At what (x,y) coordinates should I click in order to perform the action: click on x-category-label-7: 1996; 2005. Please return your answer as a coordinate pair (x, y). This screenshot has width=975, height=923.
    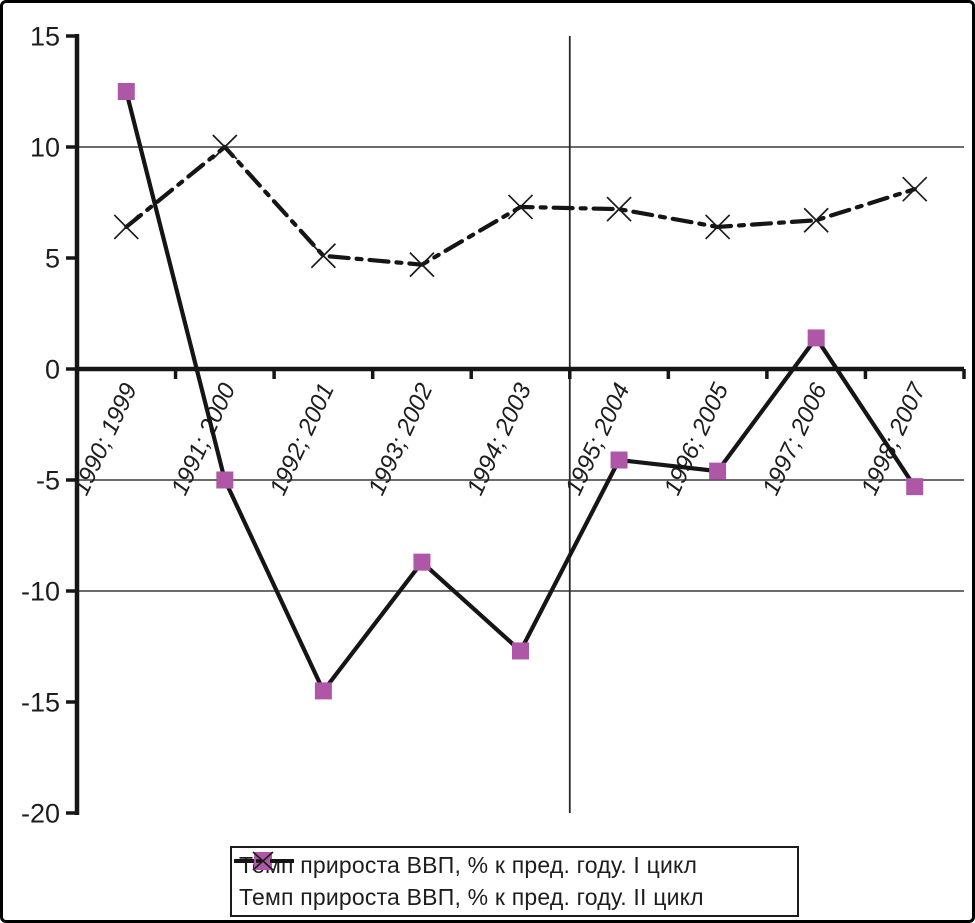
    Looking at the image, I should click on (697, 439).